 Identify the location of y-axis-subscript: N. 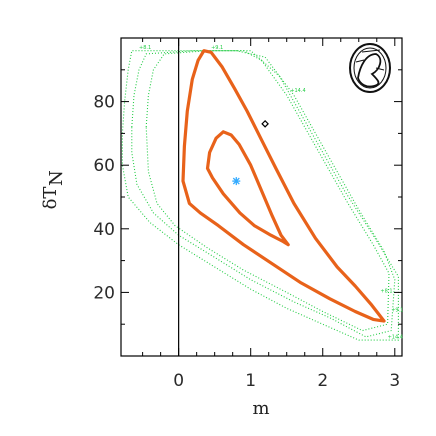
(56, 178).